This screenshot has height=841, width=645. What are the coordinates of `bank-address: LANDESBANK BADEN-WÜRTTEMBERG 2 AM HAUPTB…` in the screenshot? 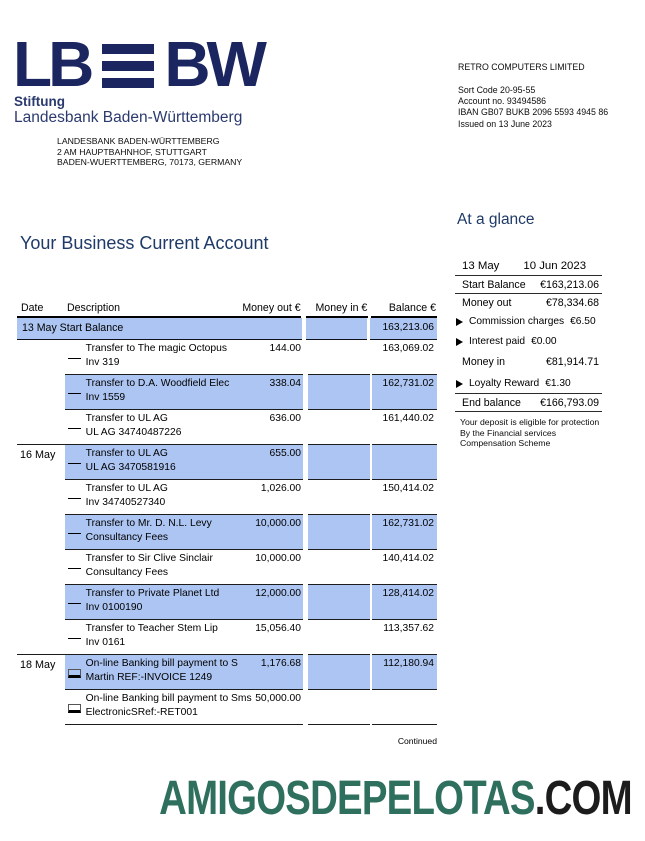 It's located at (149, 152).